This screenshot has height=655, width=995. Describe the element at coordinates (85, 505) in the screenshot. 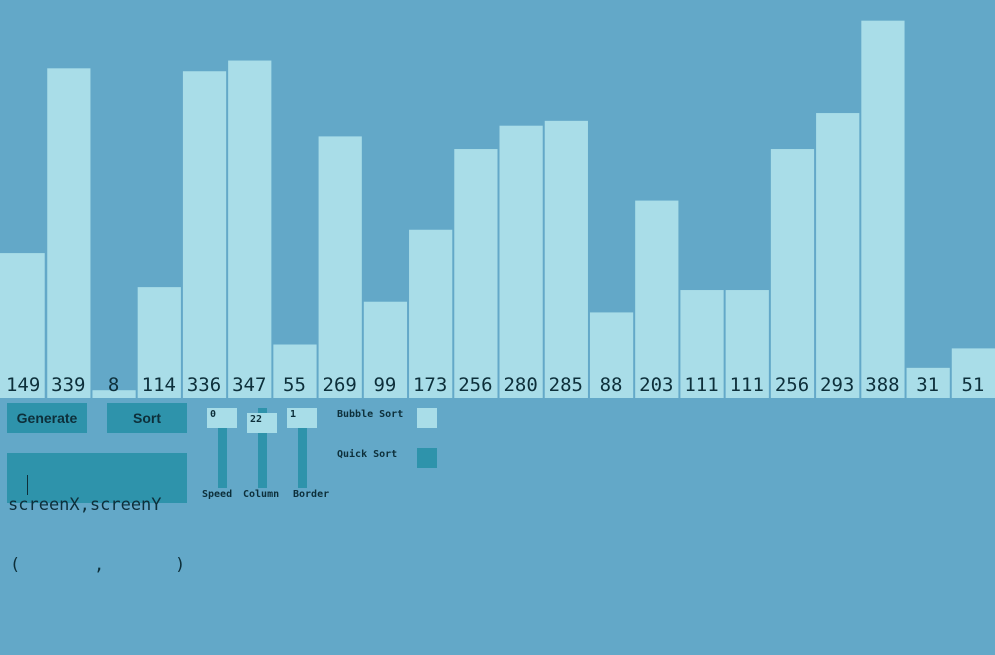

I see `coordinates-label: screenX,screenY` at that location.